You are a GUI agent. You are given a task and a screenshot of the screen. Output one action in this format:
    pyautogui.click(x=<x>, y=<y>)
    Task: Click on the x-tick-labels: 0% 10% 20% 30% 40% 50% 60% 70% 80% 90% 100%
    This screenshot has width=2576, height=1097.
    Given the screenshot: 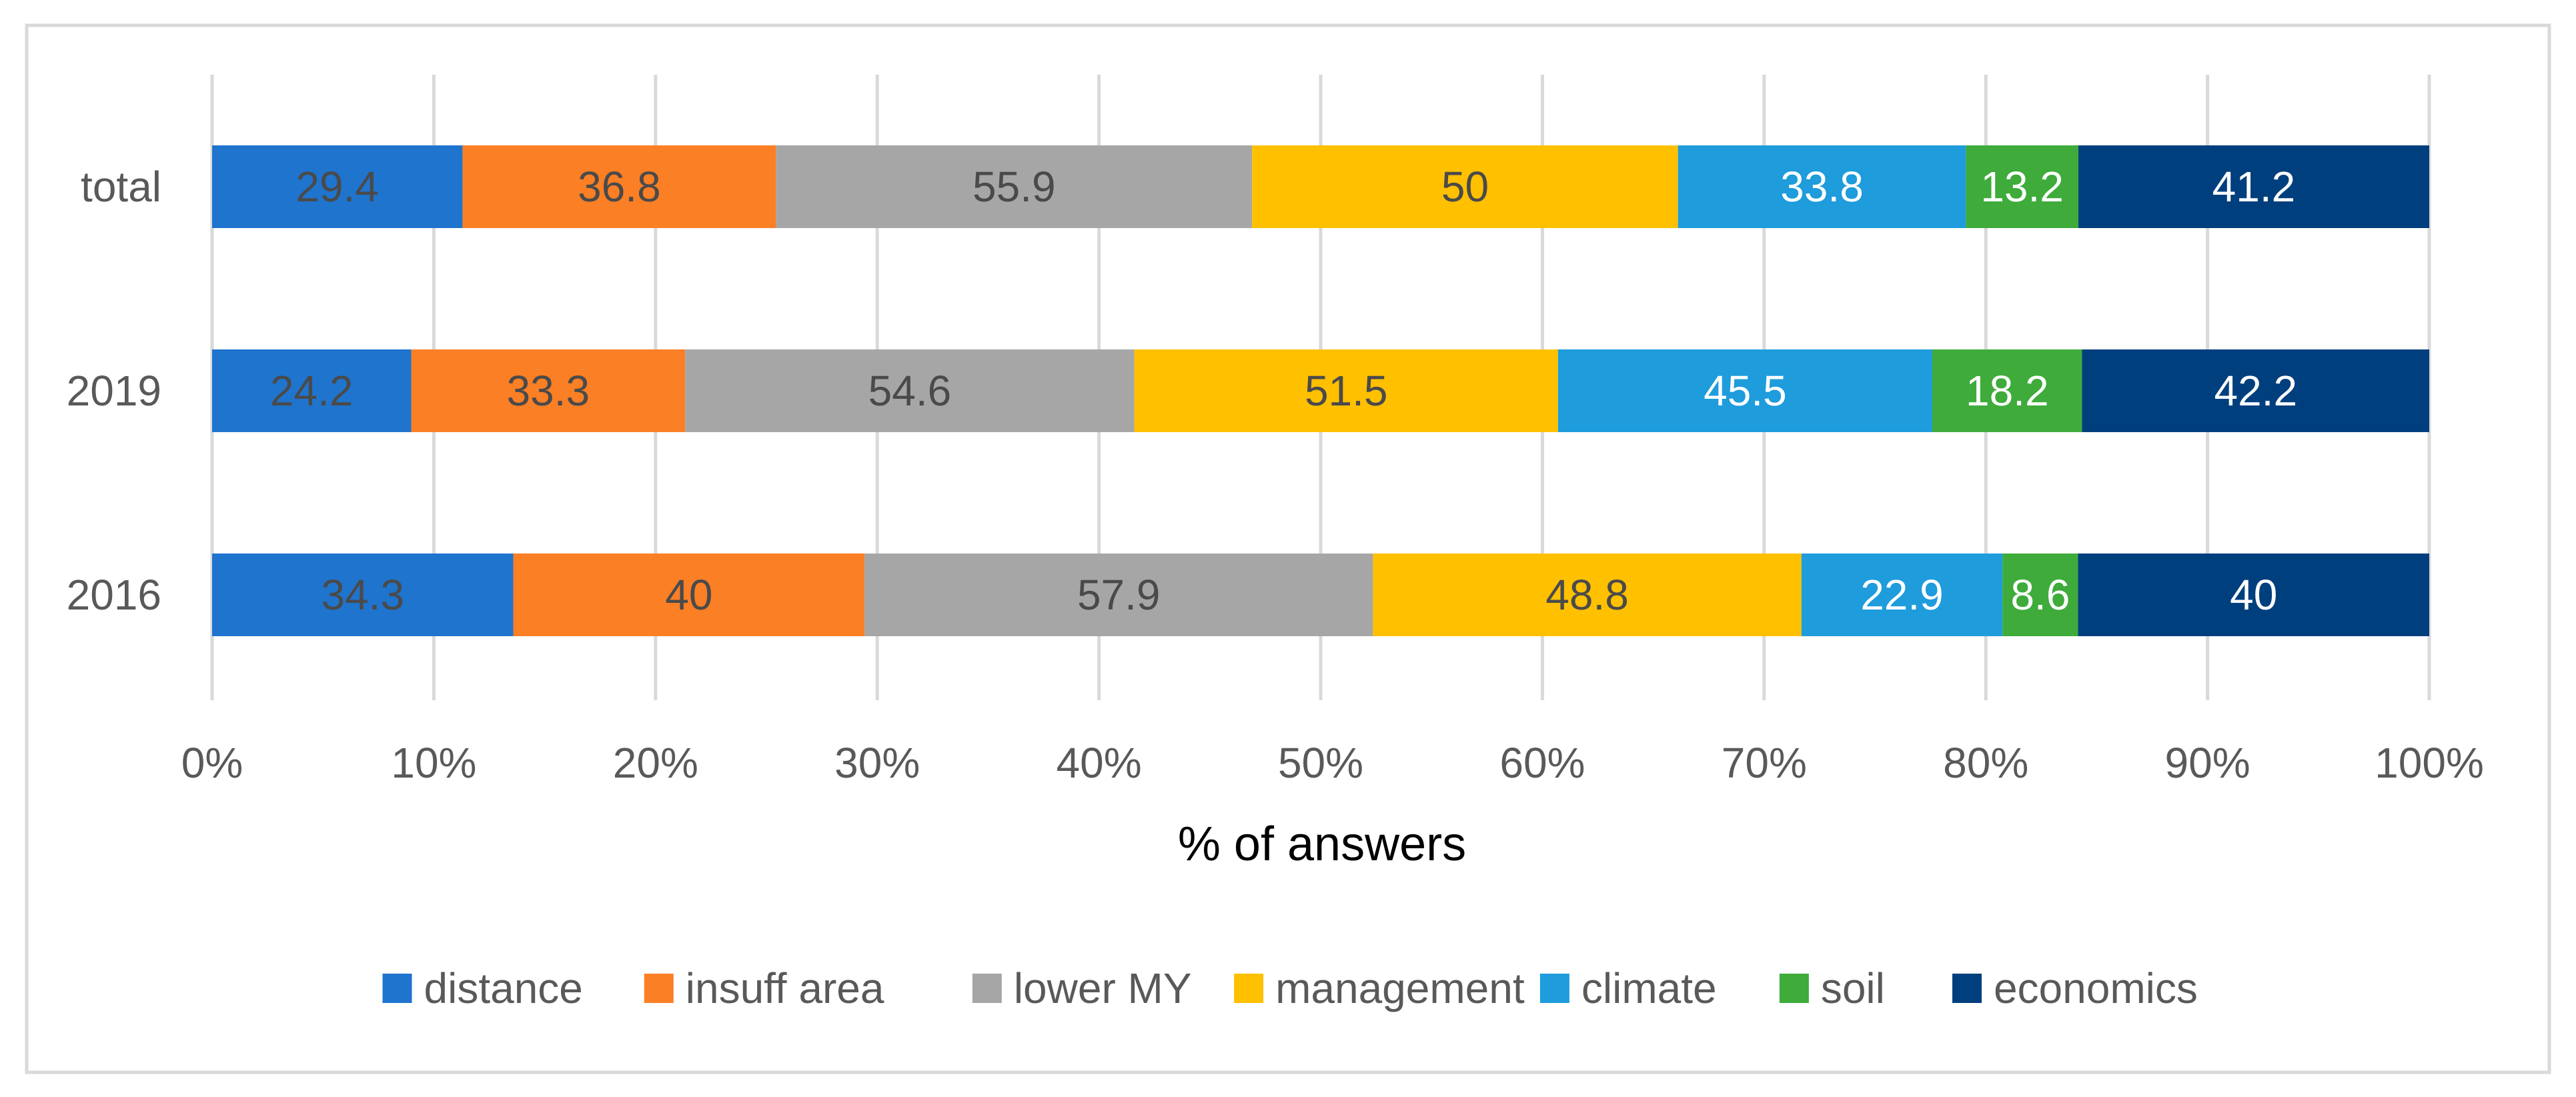 What is the action you would take?
    pyautogui.click(x=1332, y=763)
    